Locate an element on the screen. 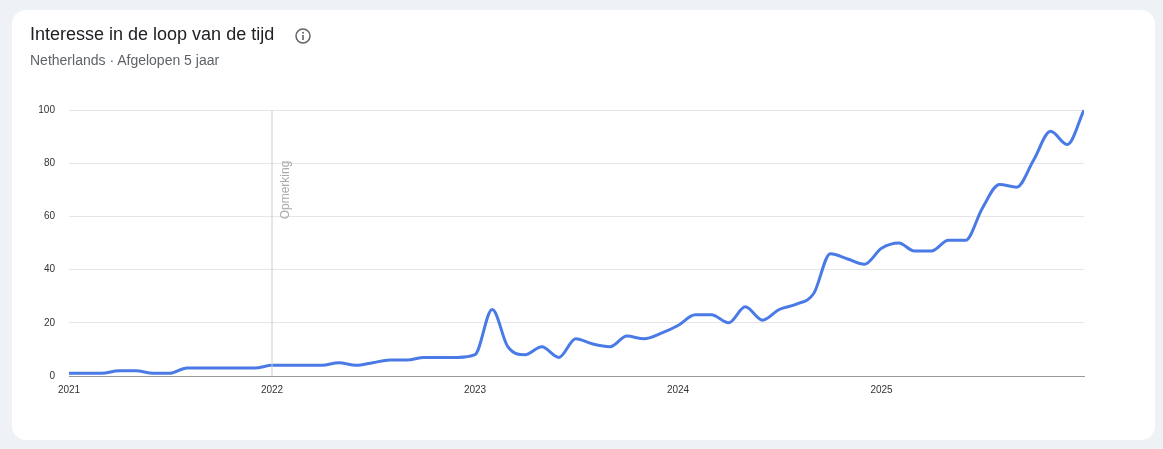 The width and height of the screenshot is (1163, 449). x-tick-label: 2024 is located at coordinates (678, 389).